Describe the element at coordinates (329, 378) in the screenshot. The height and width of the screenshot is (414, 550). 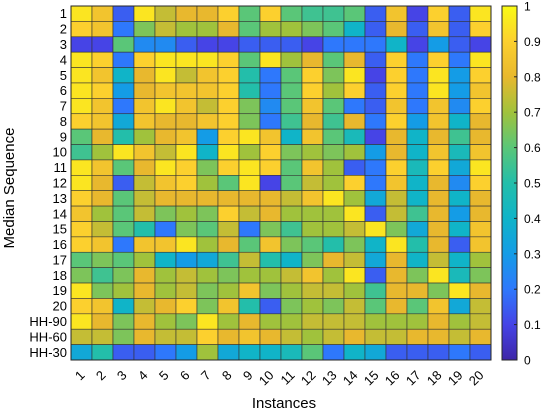
I see `x-tick-label: 13` at that location.